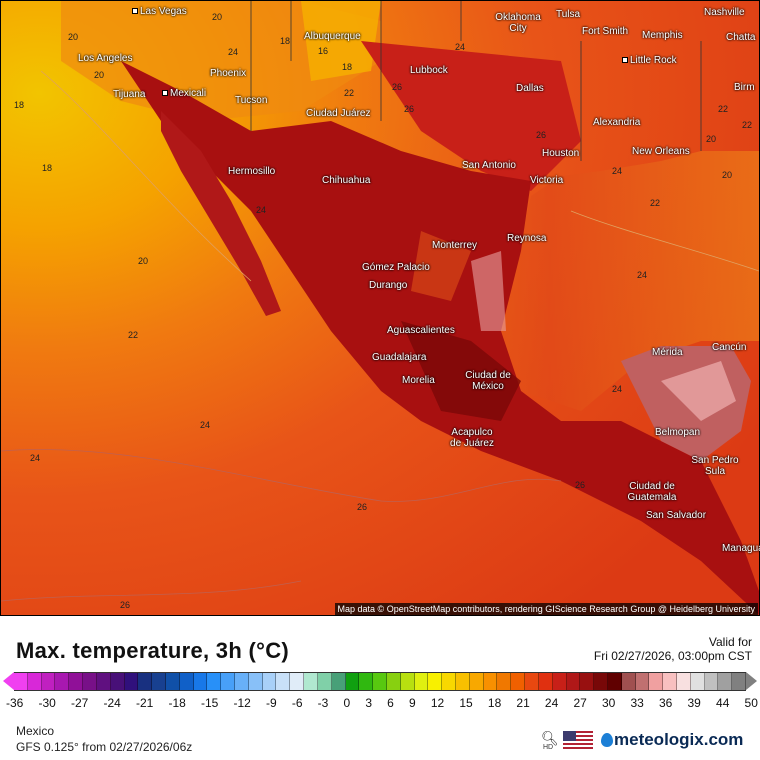  What do you see at coordinates (715, 466) in the screenshot?
I see `city-label: San Pedro Sula` at bounding box center [715, 466].